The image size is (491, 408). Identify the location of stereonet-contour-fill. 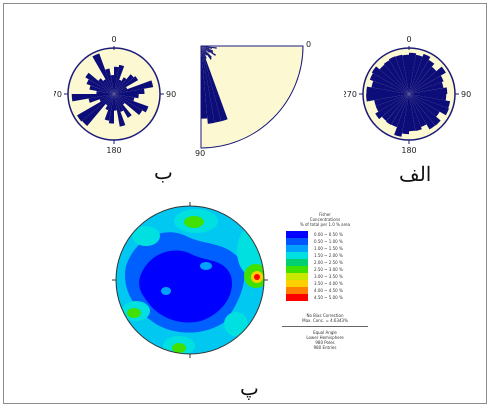
(190, 280).